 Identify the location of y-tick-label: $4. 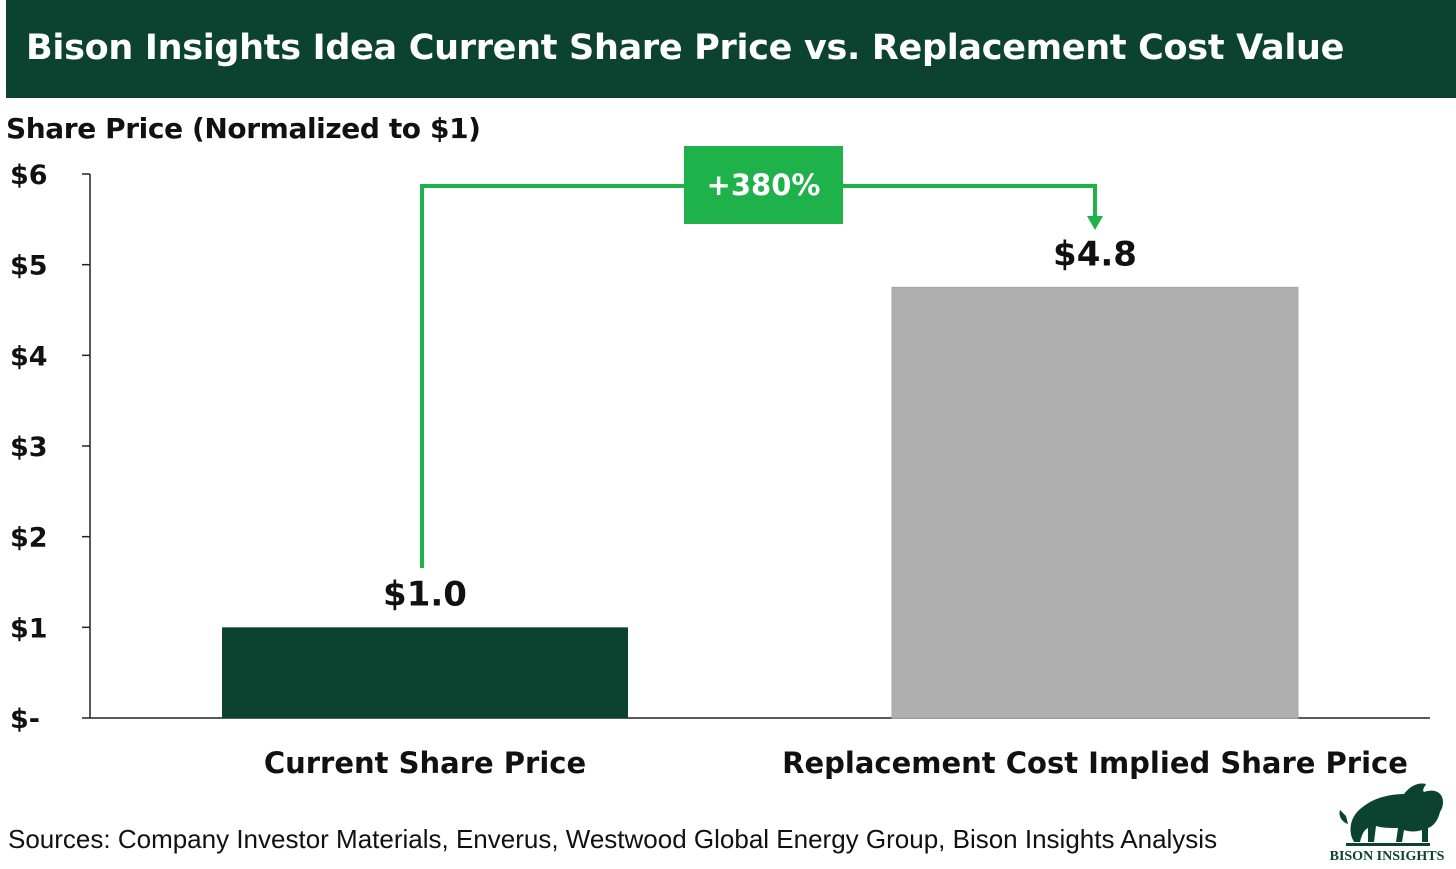
(29, 356).